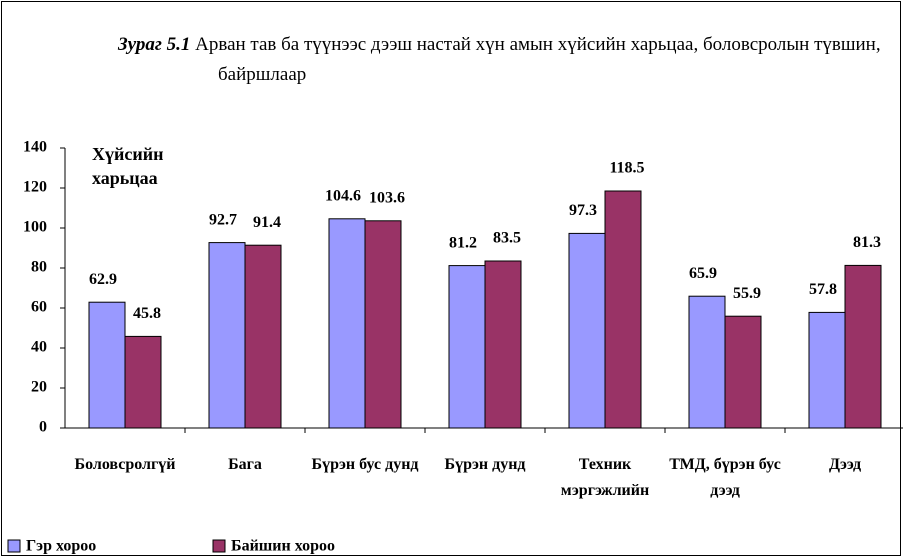  What do you see at coordinates (867, 242) in the screenshot?
I see `data-label: 81.3` at bounding box center [867, 242].